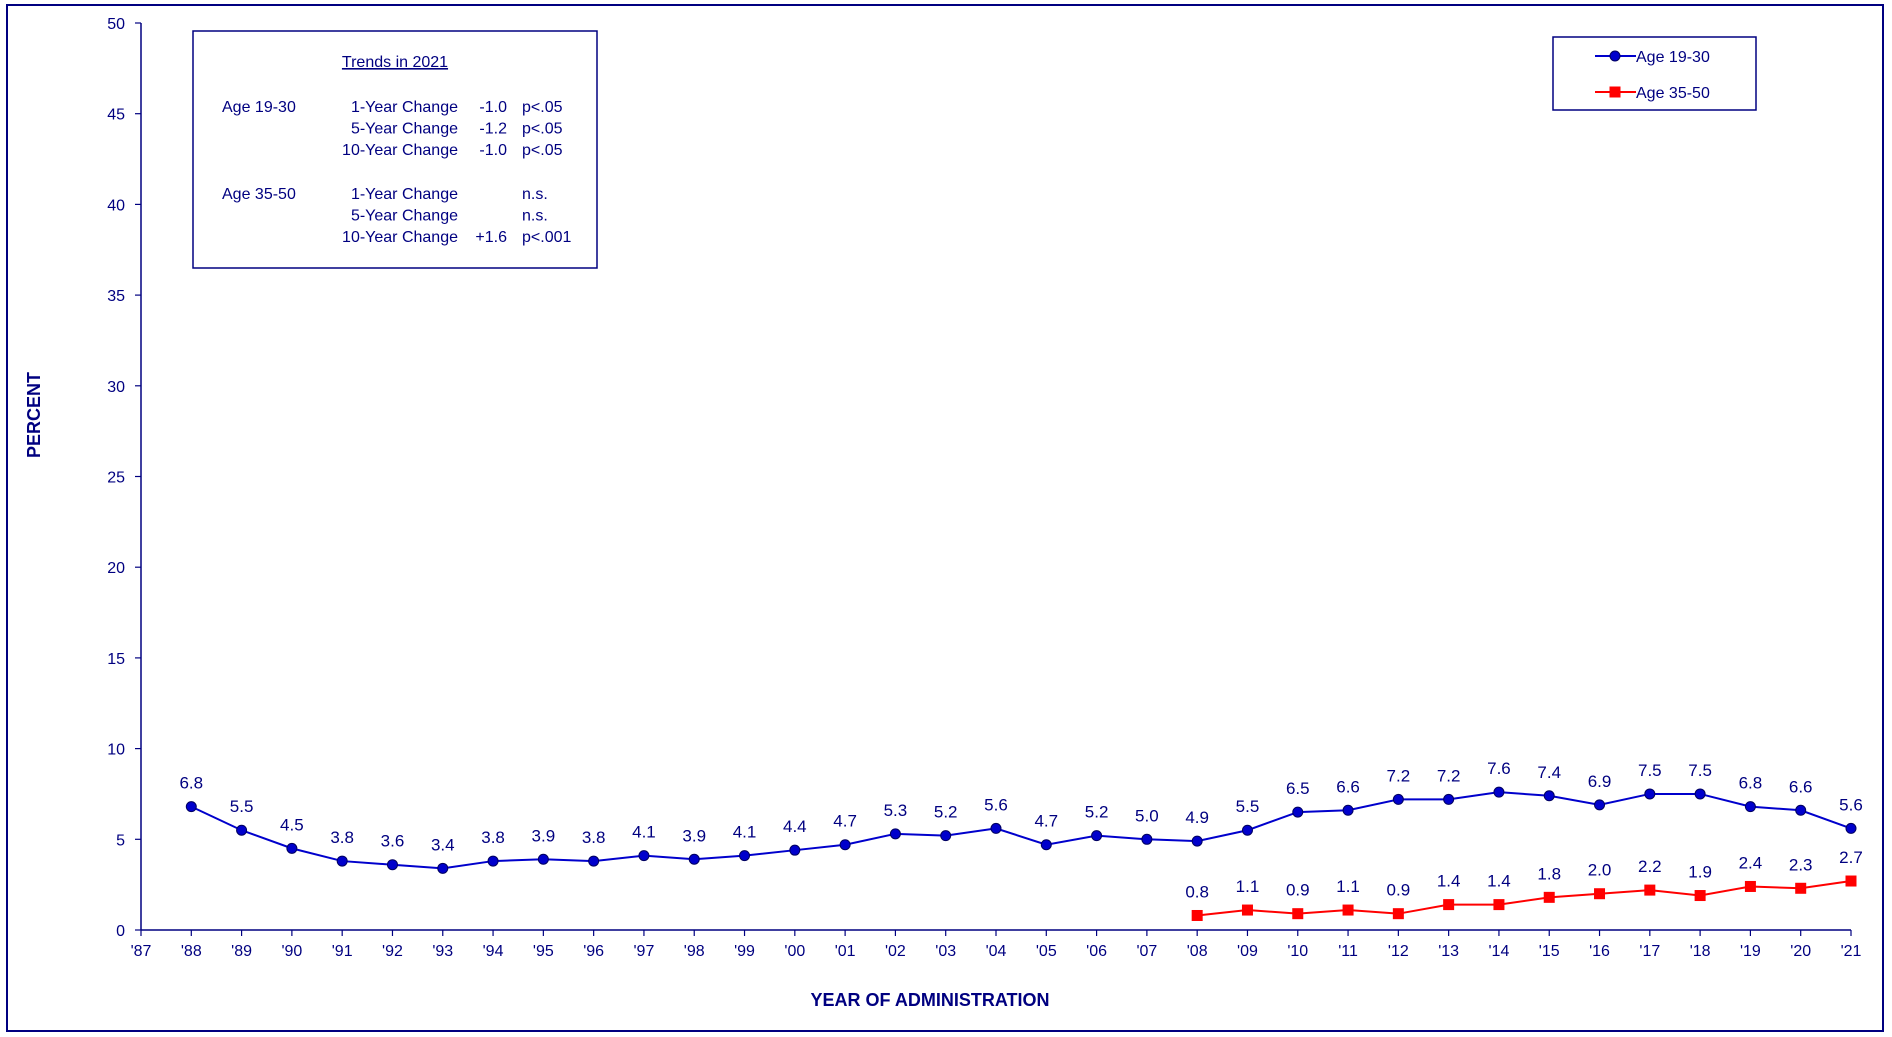 The height and width of the screenshot is (1037, 1892). What do you see at coordinates (1499, 951) in the screenshot?
I see `x-tick-label: '14` at bounding box center [1499, 951].